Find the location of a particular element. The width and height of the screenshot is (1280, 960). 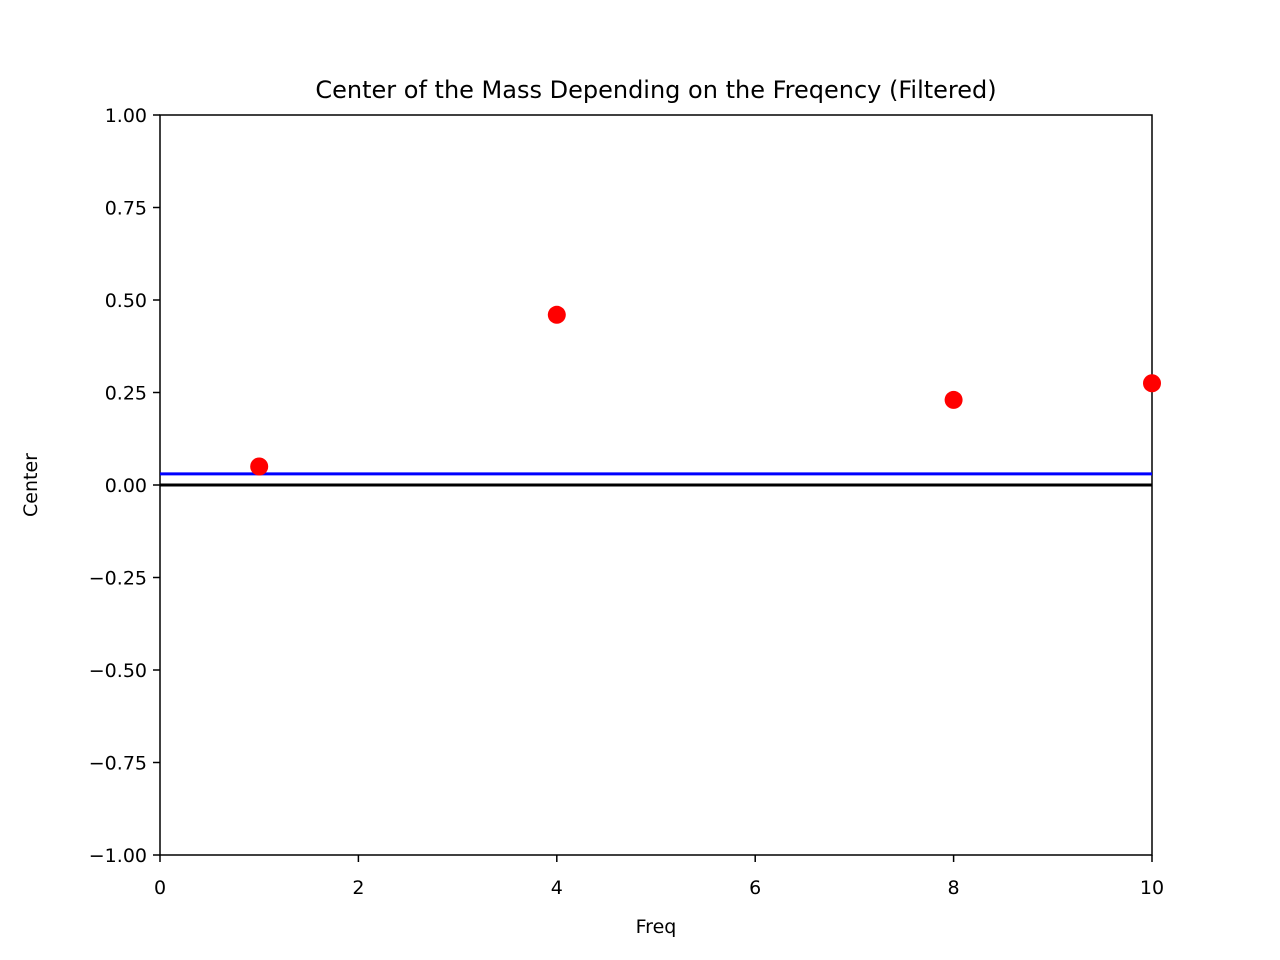

y-tick-label: −0.50 is located at coordinates (118, 671).